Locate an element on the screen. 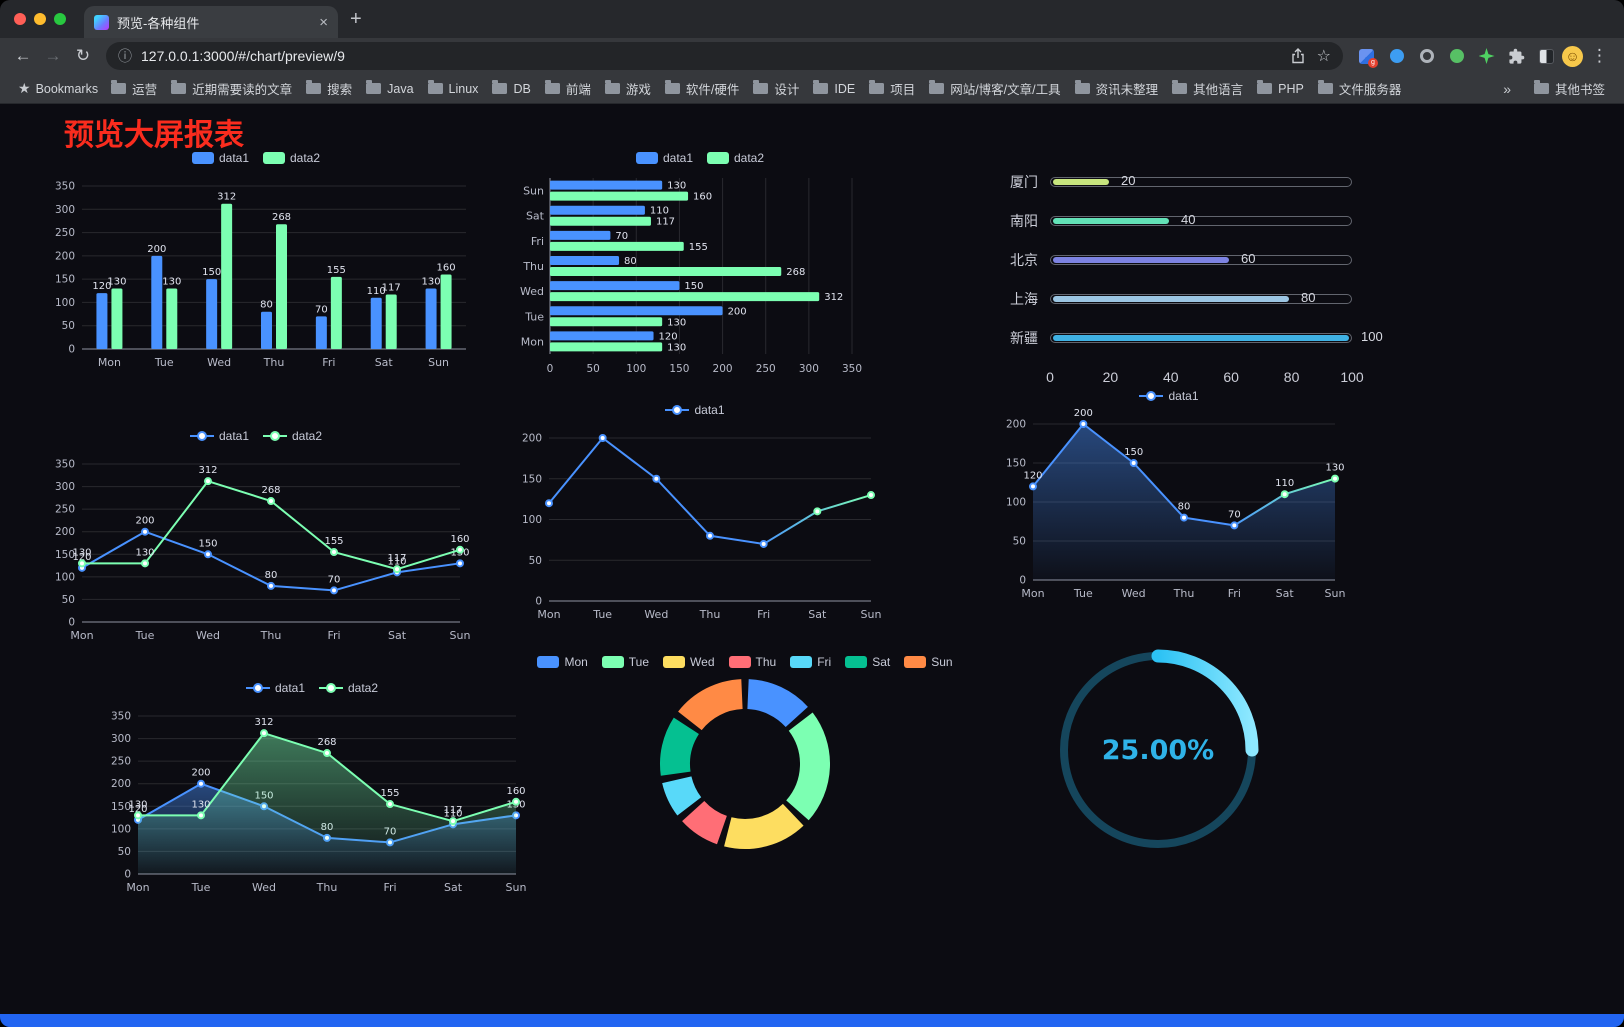 Image resolution: width=1624 pixels, height=1027 pixels. bookmark-folder: 其他语言 is located at coordinates (1207, 89).